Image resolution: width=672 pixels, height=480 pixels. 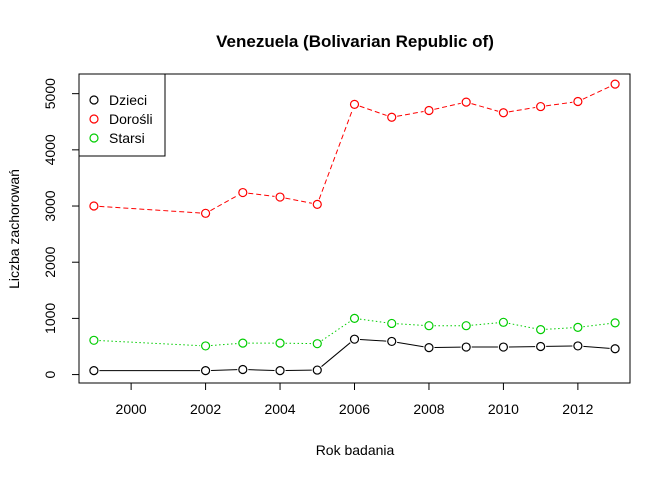 What do you see at coordinates (577, 409) in the screenshot?
I see `x-tick-label: 2012` at bounding box center [577, 409].